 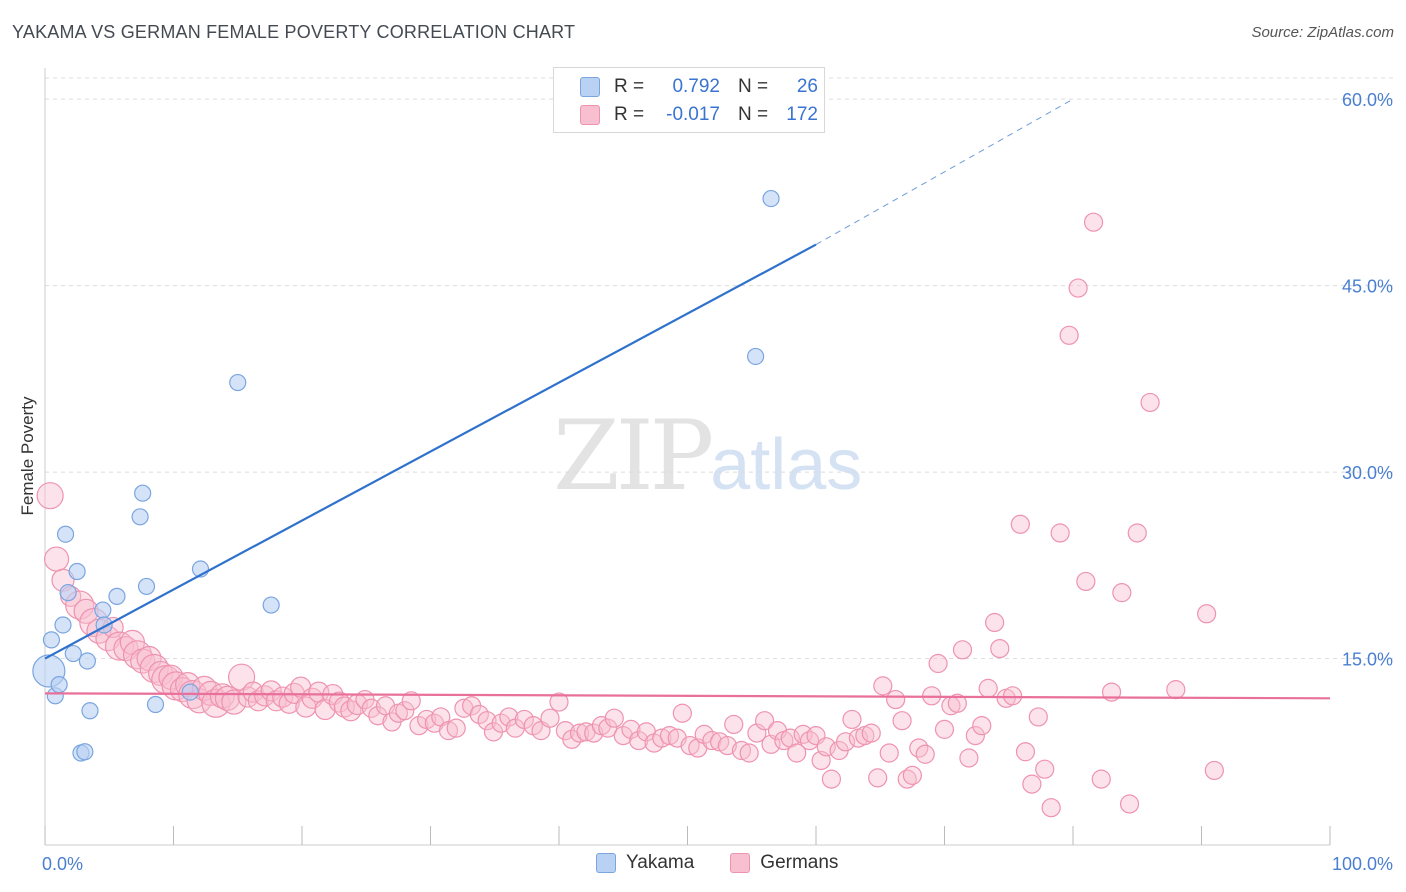 What do you see at coordinates (590, 115) in the screenshot?
I see `germans-swatch` at bounding box center [590, 115].